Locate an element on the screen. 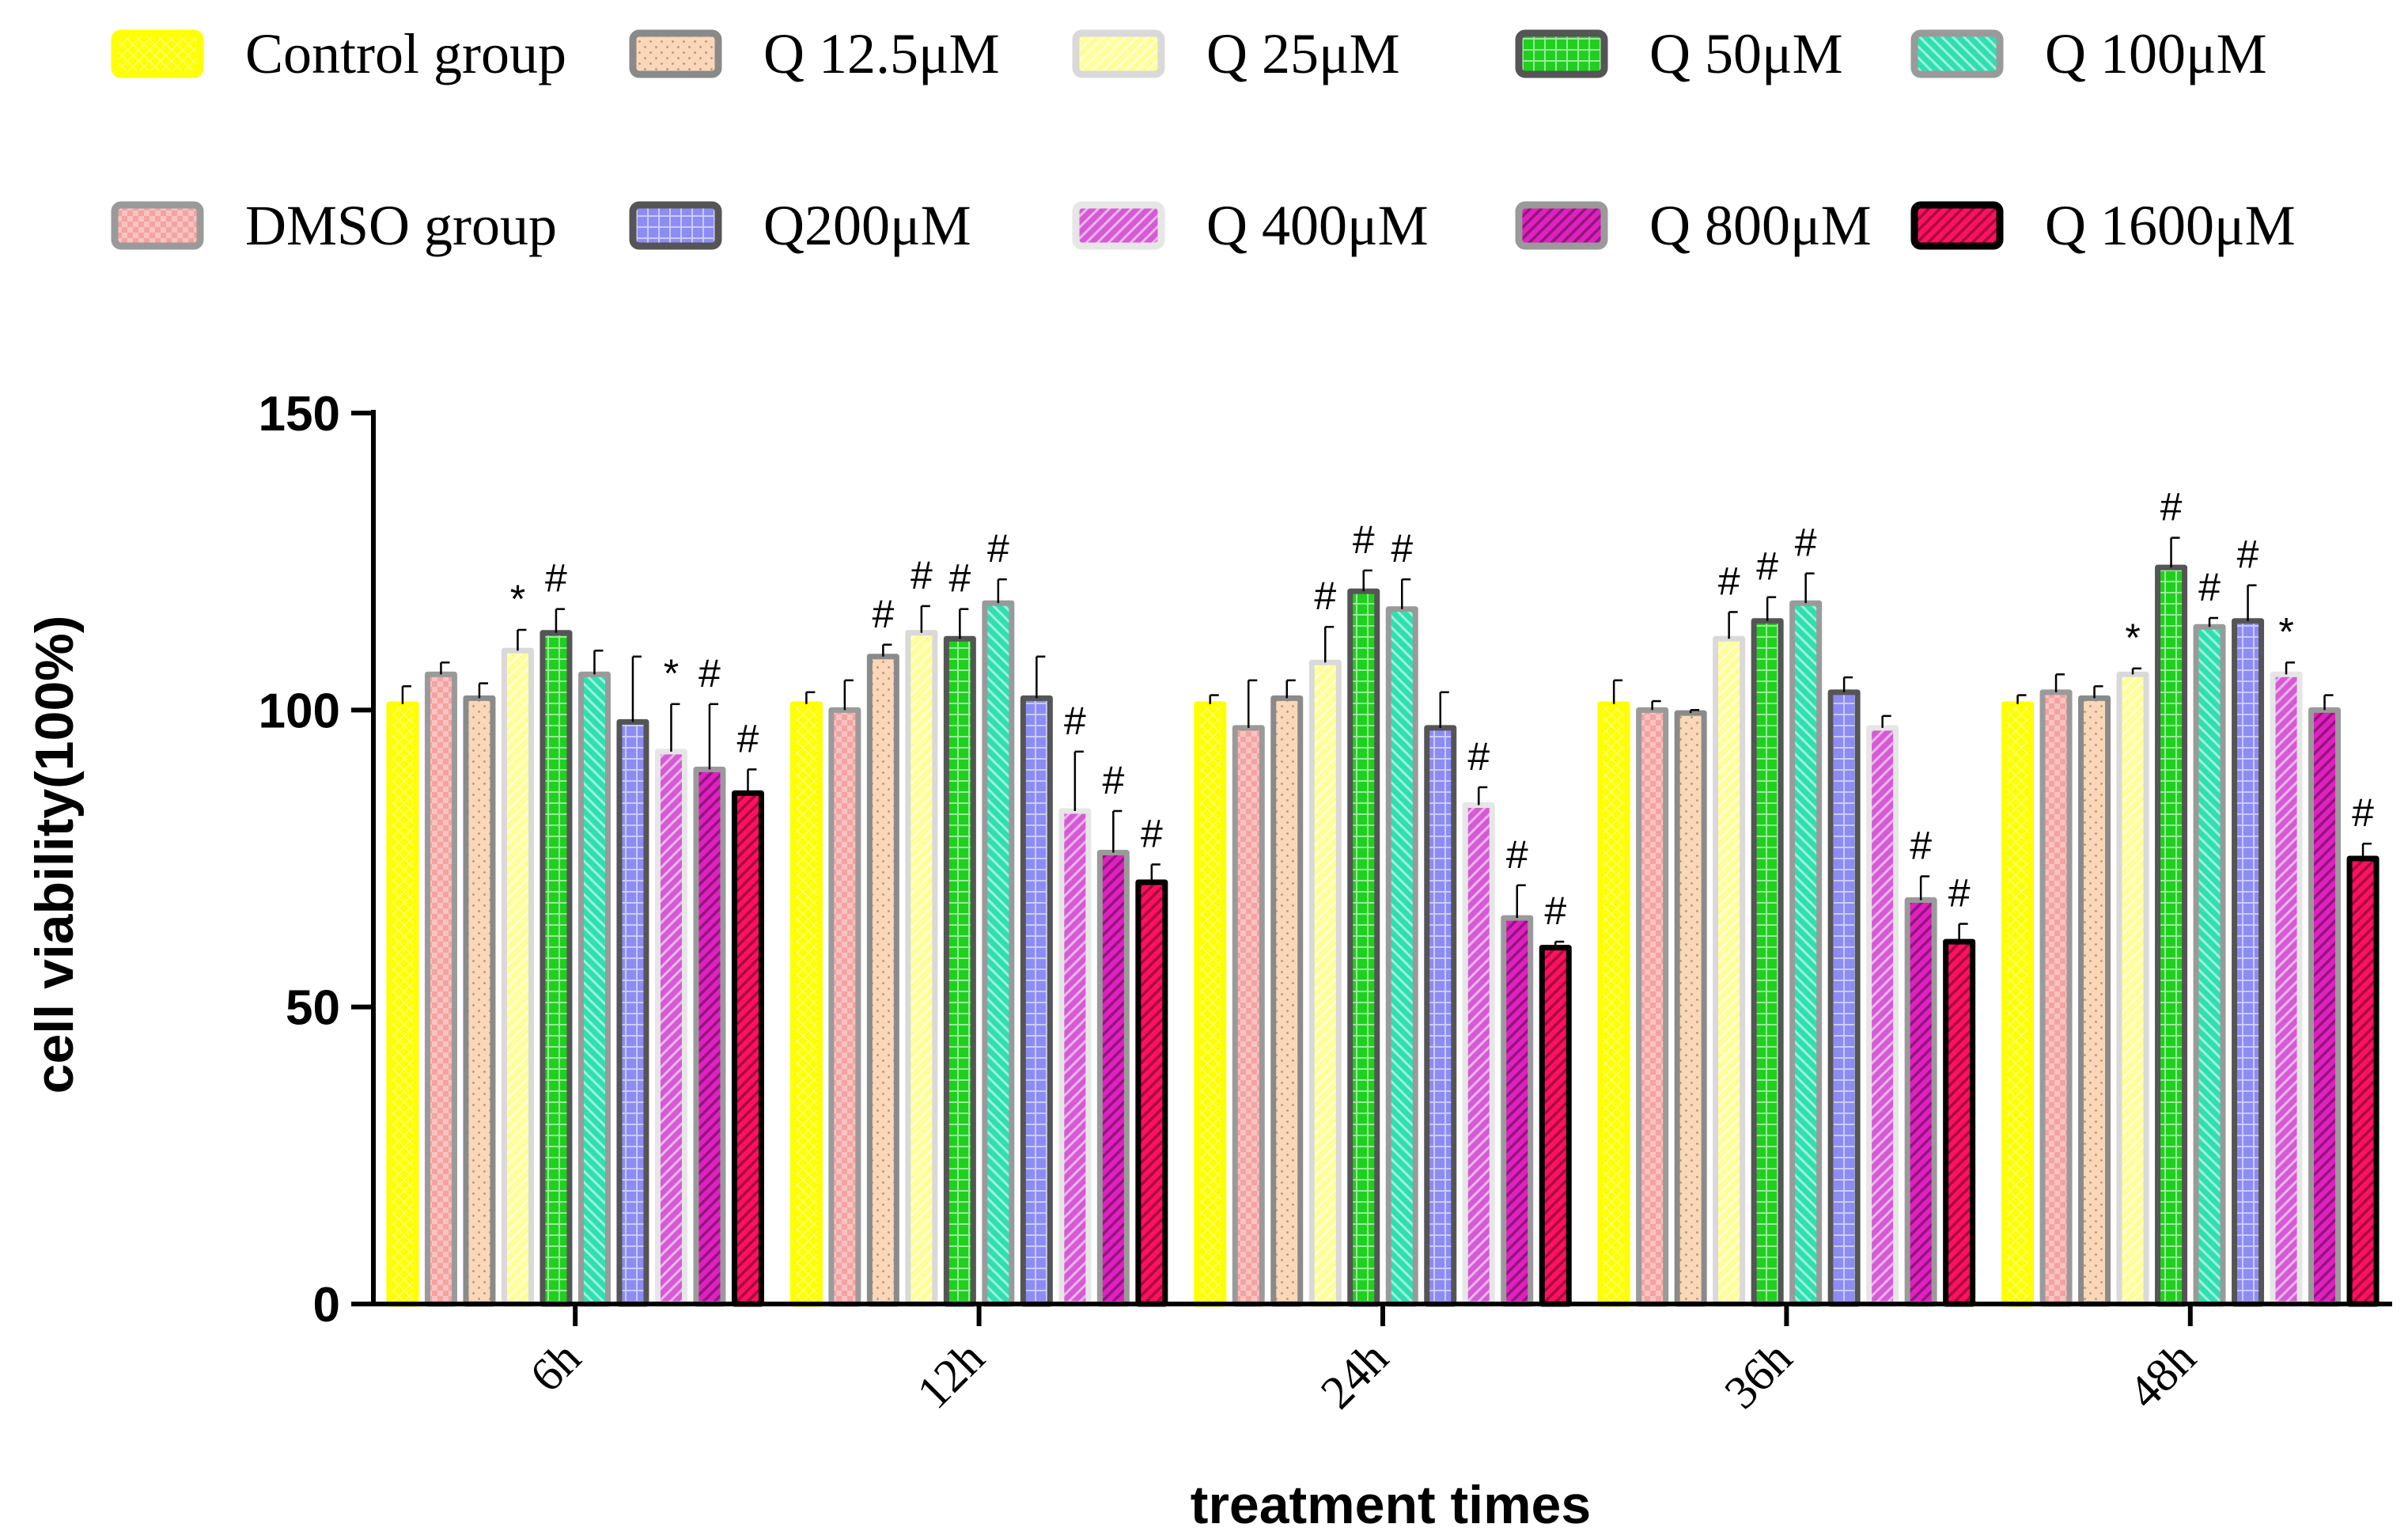 The height and width of the screenshot is (1539, 2408). legend-item: Q 12.5μM is located at coordinates (814, 53).